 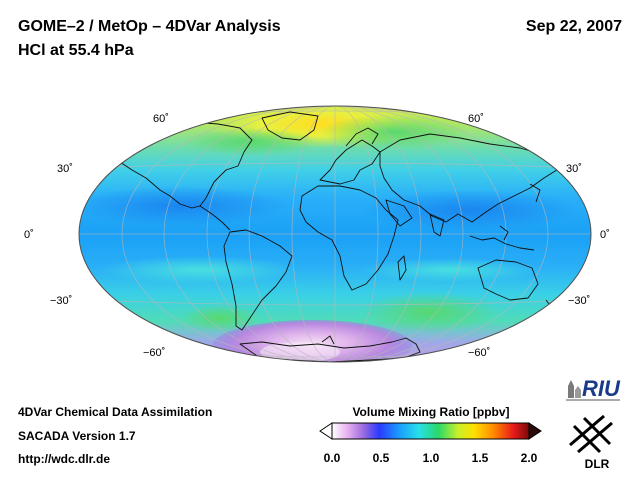 I want to click on footer-line-1: 4DVar Chemical Data Assimilation, so click(x=115, y=412).